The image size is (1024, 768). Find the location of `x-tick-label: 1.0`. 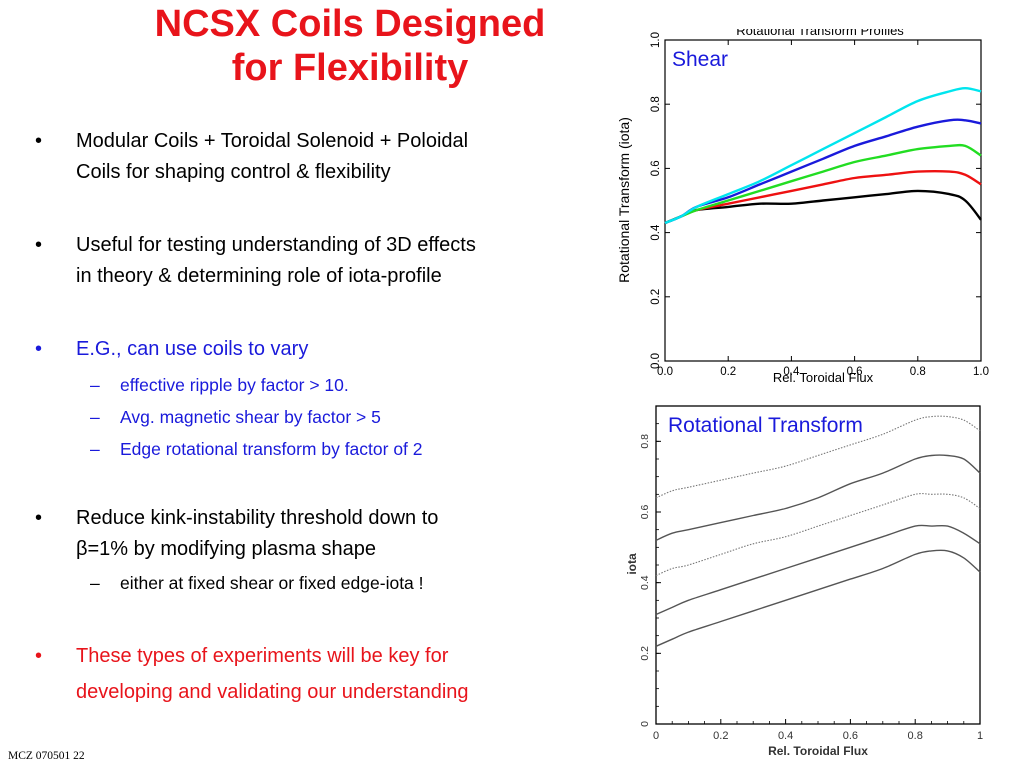

x-tick-label: 1.0 is located at coordinates (981, 372).